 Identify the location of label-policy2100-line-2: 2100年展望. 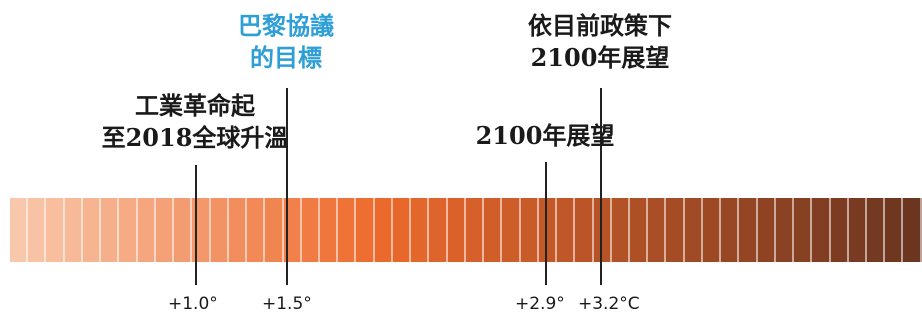
(600, 57).